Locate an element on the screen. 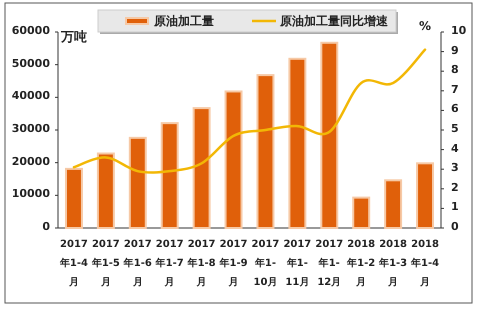  y-tick-label: 40000 is located at coordinates (31, 95).